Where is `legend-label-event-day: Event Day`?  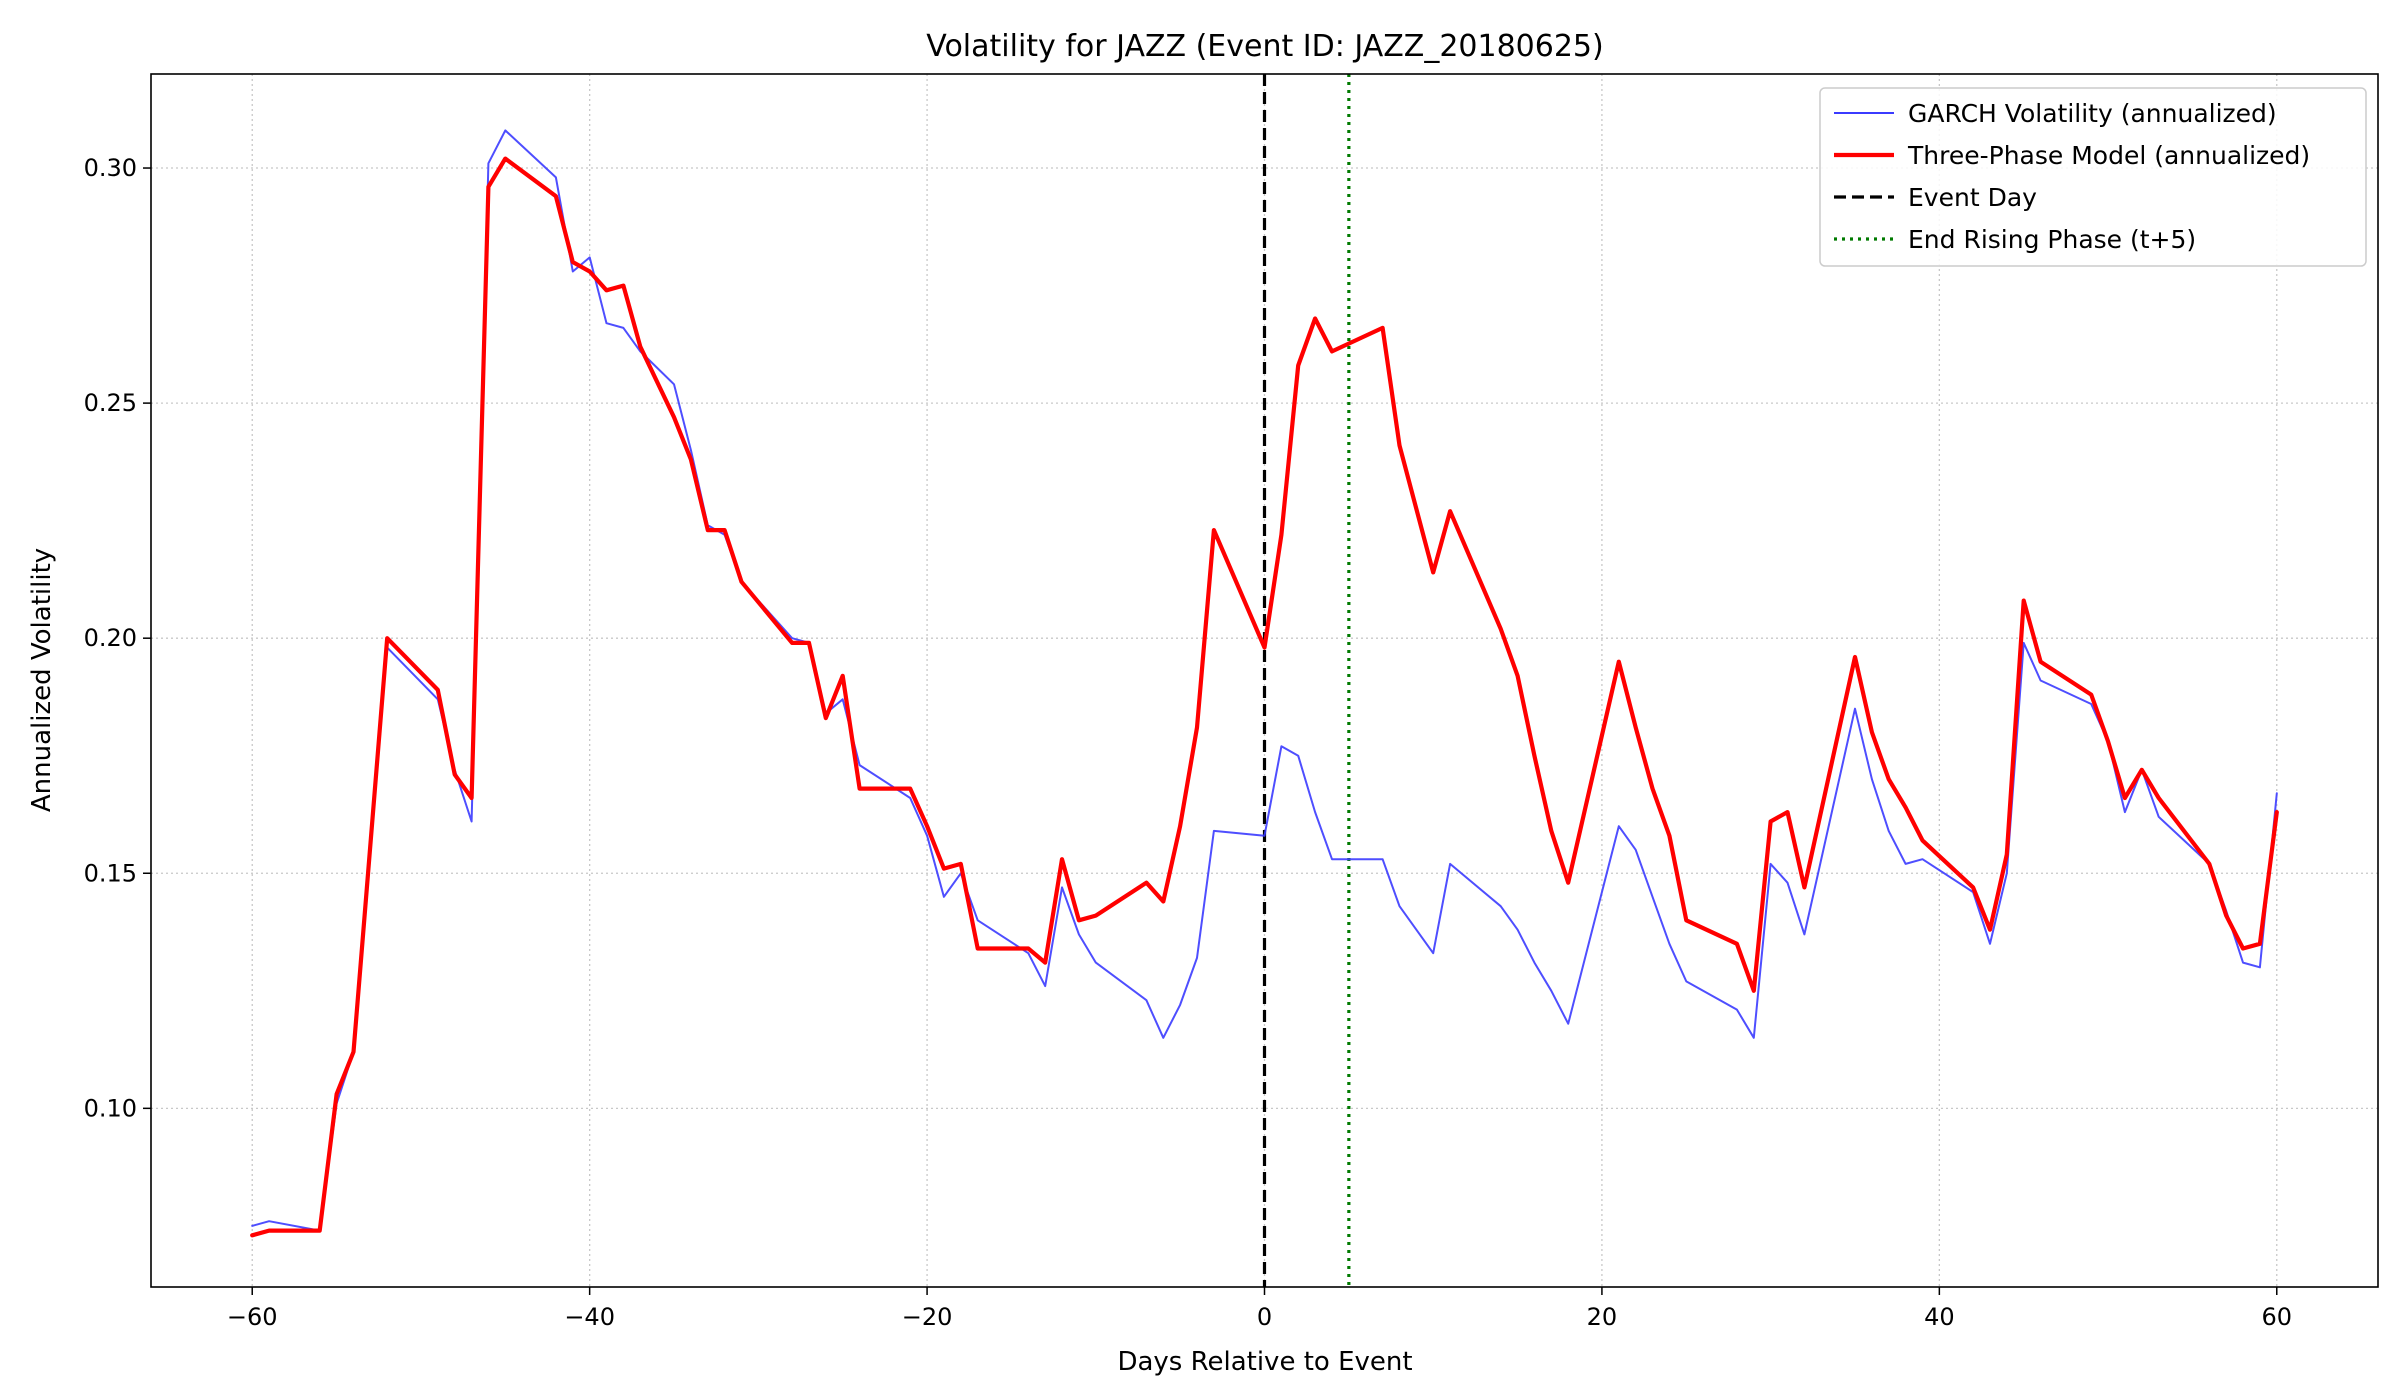
legend-label-event-day: Event Day is located at coordinates (1972, 197).